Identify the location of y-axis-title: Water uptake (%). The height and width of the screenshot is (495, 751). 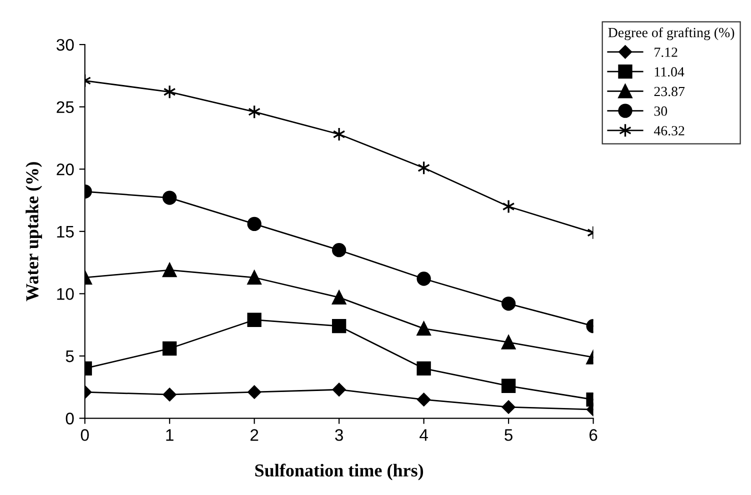
(34, 232).